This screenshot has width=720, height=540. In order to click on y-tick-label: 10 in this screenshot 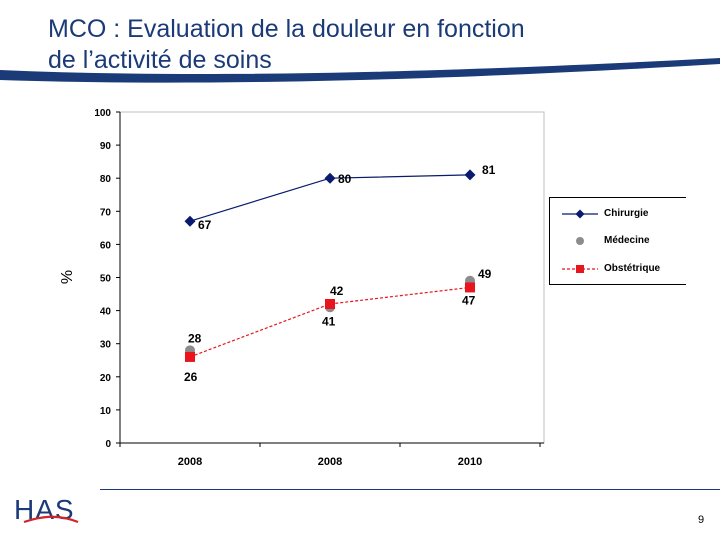, I will do `click(106, 411)`.